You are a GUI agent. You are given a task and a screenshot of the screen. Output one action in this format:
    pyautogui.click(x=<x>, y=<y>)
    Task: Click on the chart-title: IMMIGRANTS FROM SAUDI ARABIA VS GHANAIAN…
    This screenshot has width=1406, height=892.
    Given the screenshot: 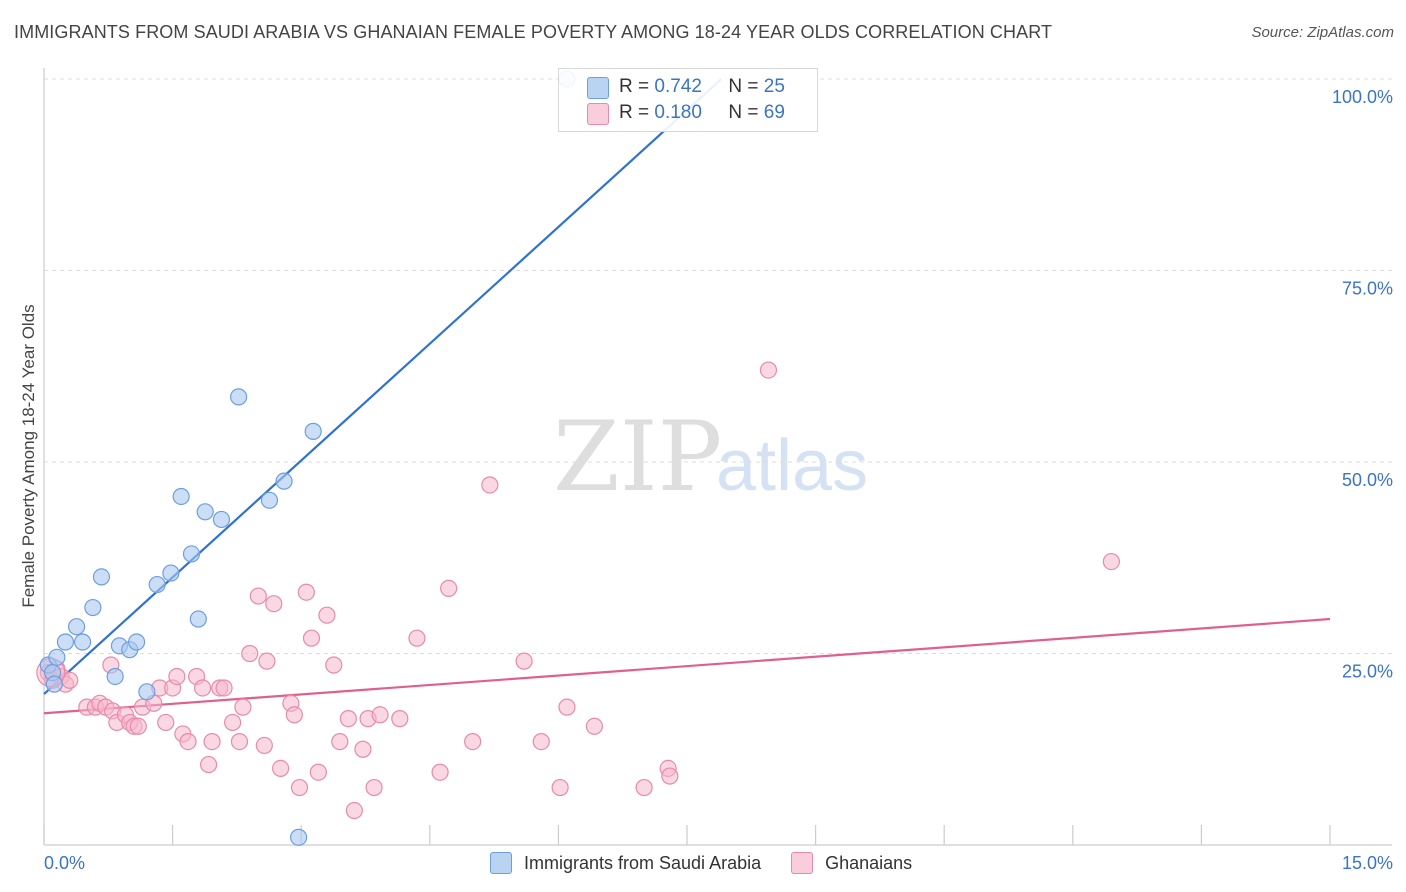 What is the action you would take?
    pyautogui.click(x=533, y=32)
    